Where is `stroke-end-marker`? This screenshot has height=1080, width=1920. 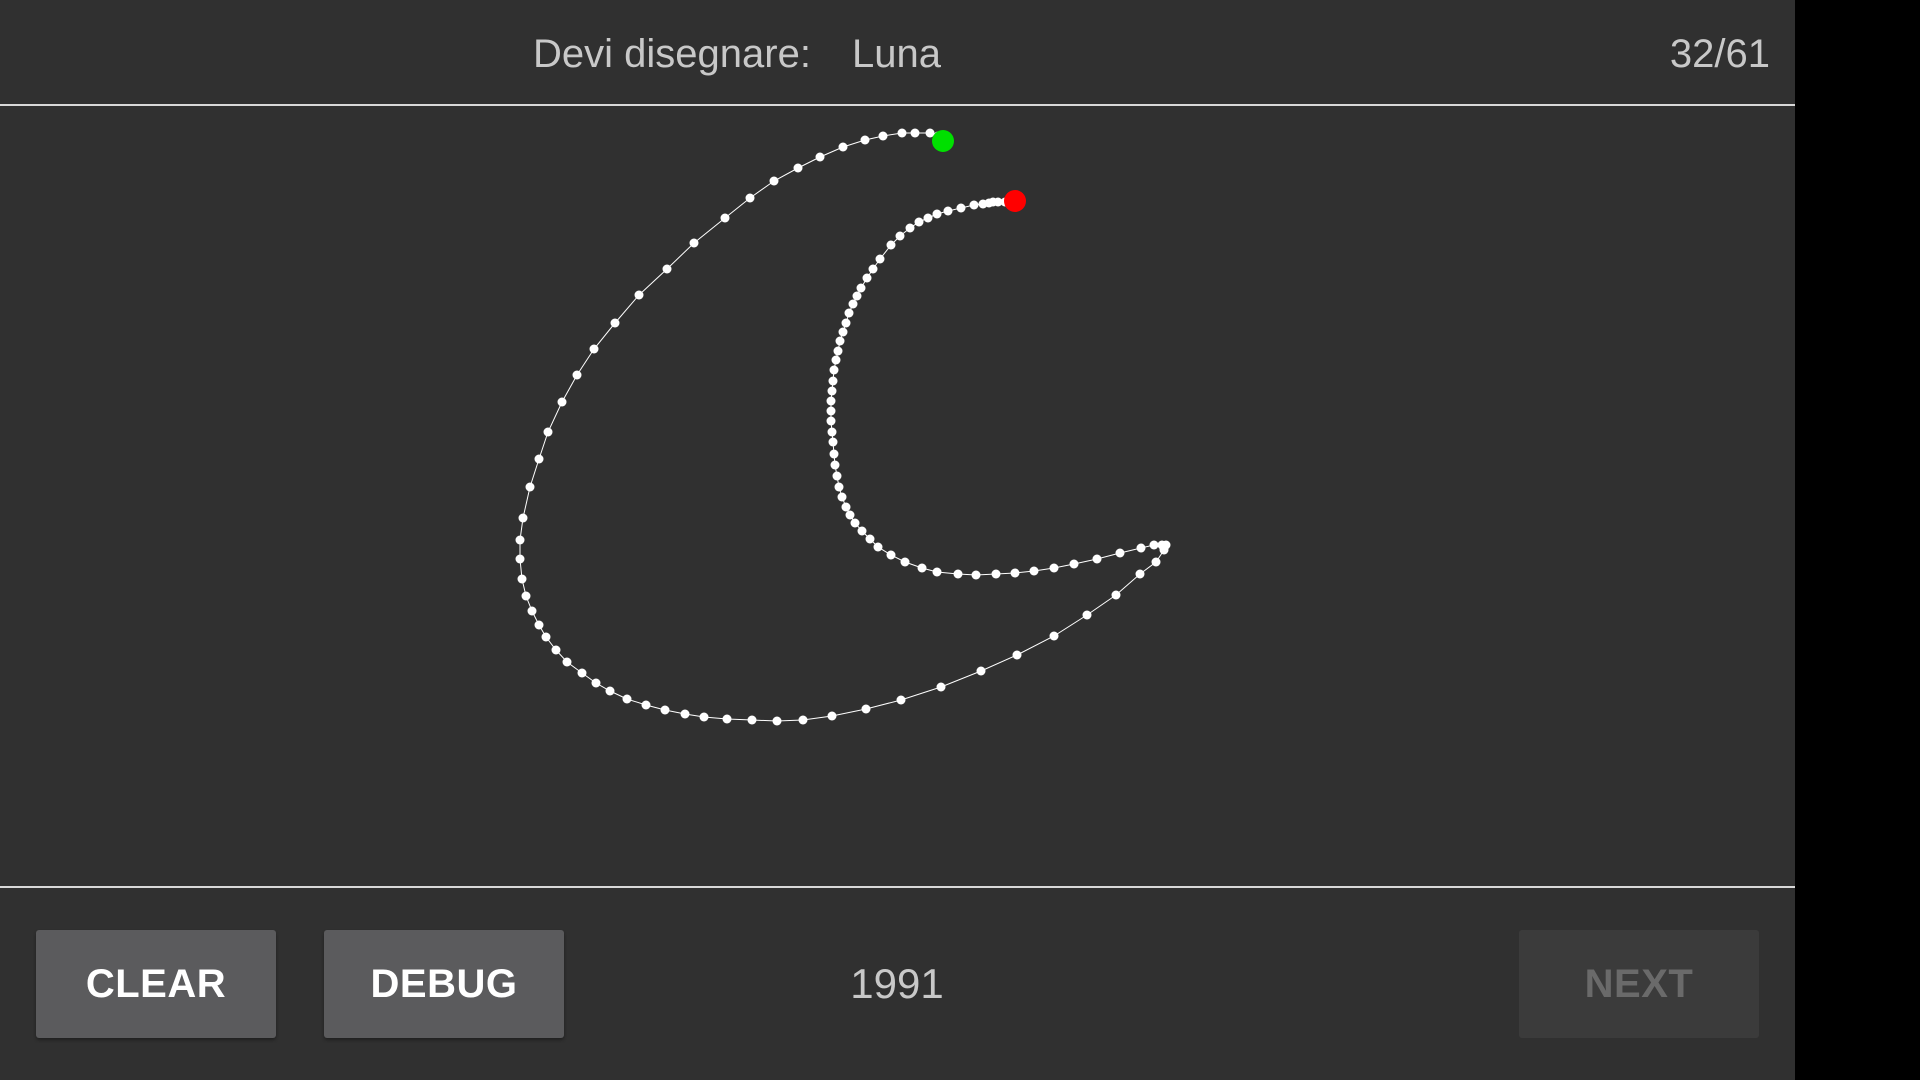
stroke-end-marker is located at coordinates (1015, 201).